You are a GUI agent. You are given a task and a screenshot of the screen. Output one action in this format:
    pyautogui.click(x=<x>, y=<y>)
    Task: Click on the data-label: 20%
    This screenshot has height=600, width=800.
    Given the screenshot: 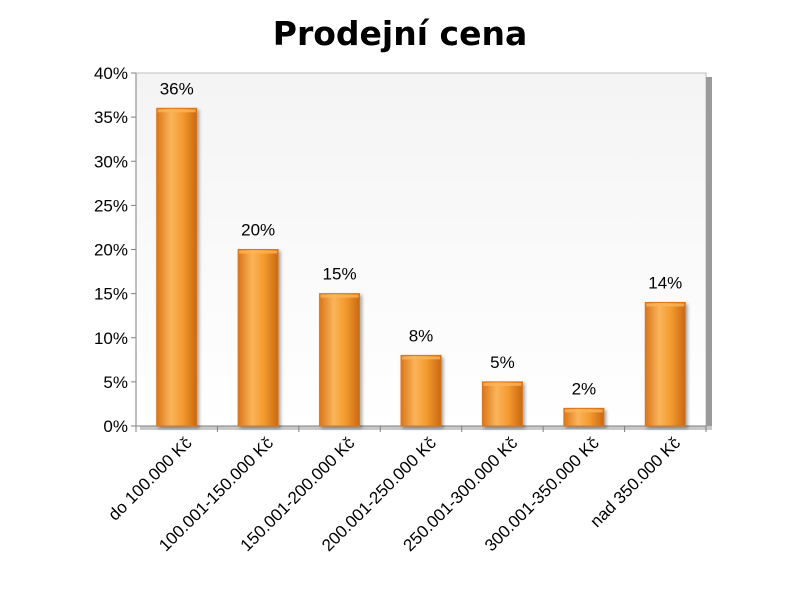 What is the action you would take?
    pyautogui.click(x=258, y=230)
    